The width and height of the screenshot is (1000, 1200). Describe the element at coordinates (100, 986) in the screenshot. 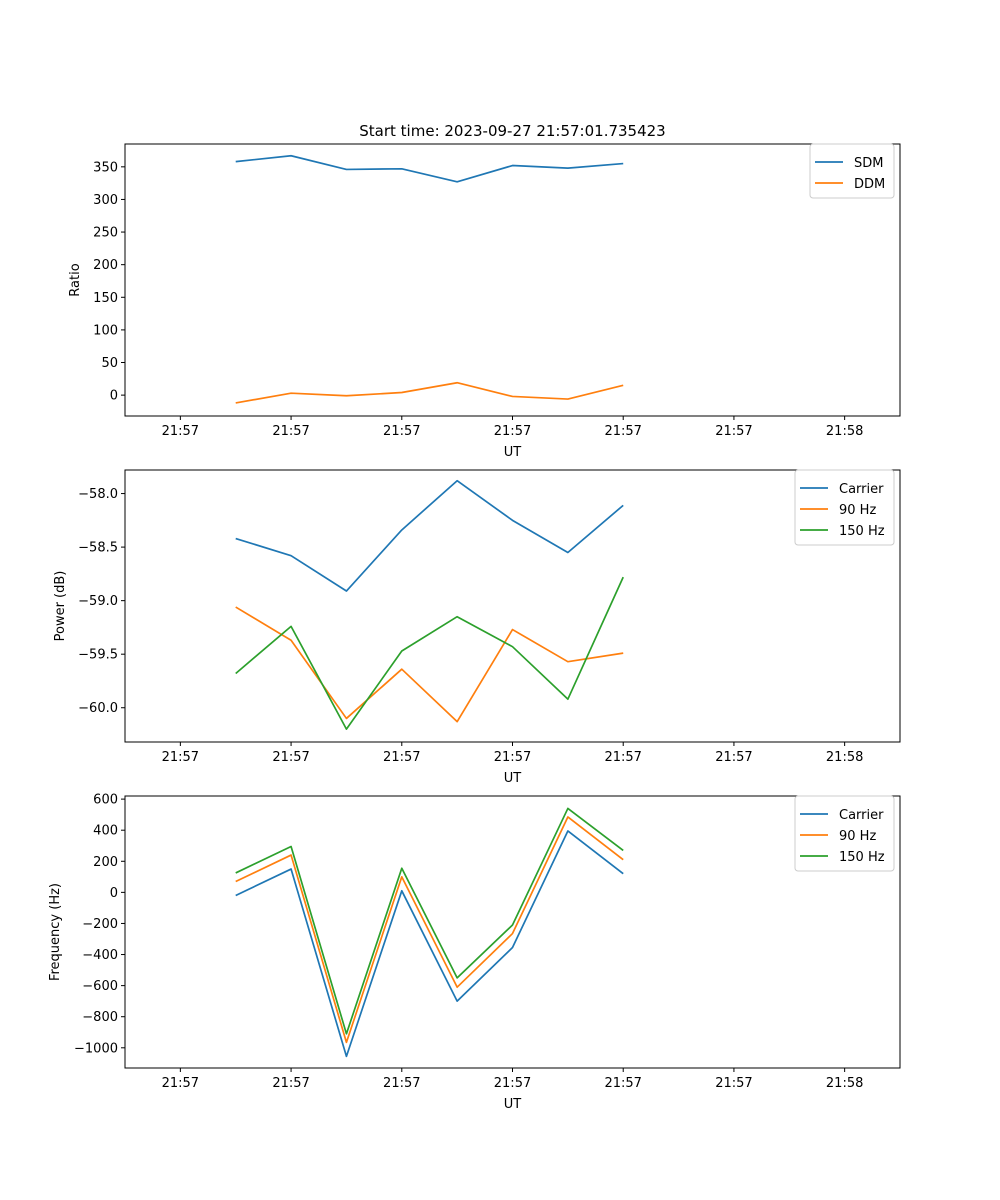

I see `y-tick-label: −600` at that location.